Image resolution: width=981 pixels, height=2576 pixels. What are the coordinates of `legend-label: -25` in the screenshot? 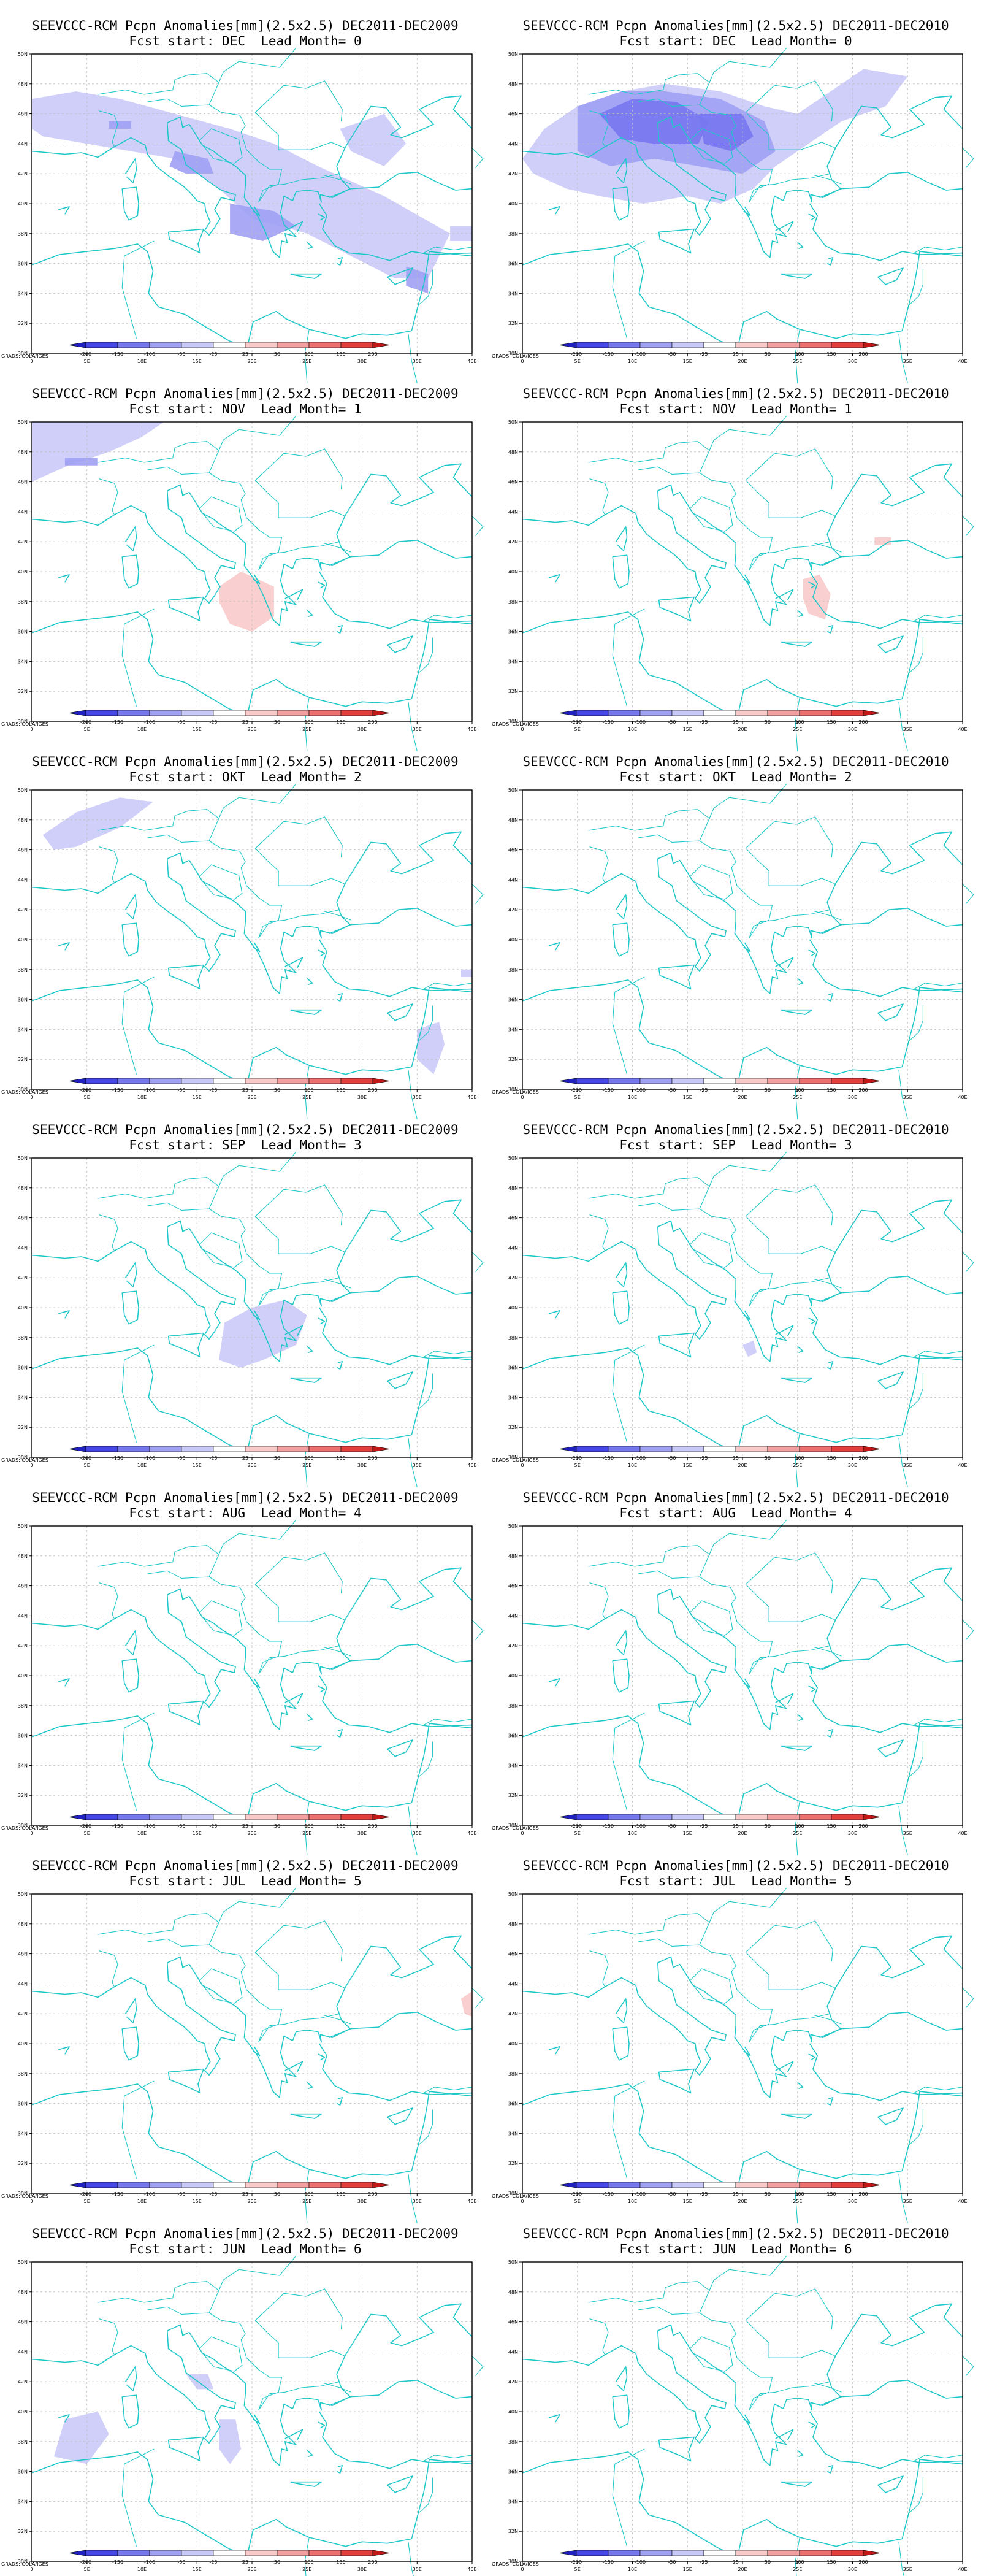 It's located at (704, 2194).